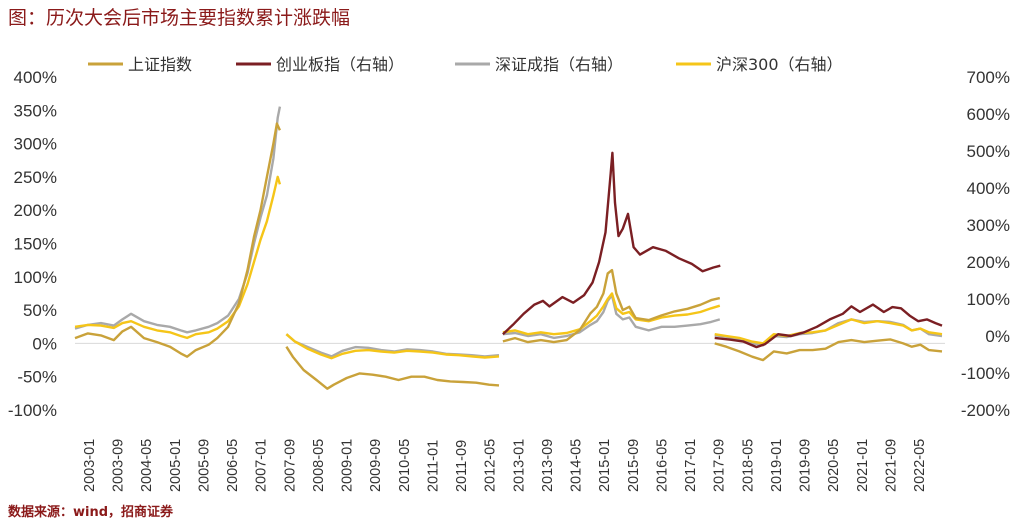  What do you see at coordinates (577, 465) in the screenshot?
I see `x-tick-label: 2014-05` at bounding box center [577, 465].